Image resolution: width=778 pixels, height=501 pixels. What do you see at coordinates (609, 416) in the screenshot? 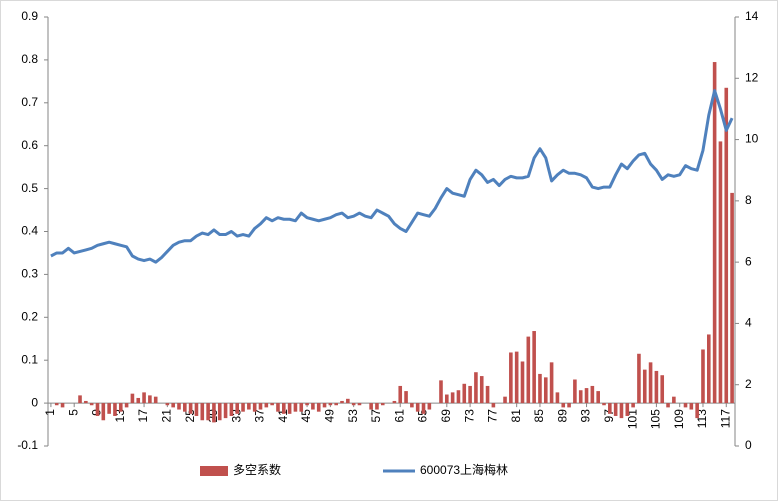
I see `x-tick-label: 97` at bounding box center [609, 416].